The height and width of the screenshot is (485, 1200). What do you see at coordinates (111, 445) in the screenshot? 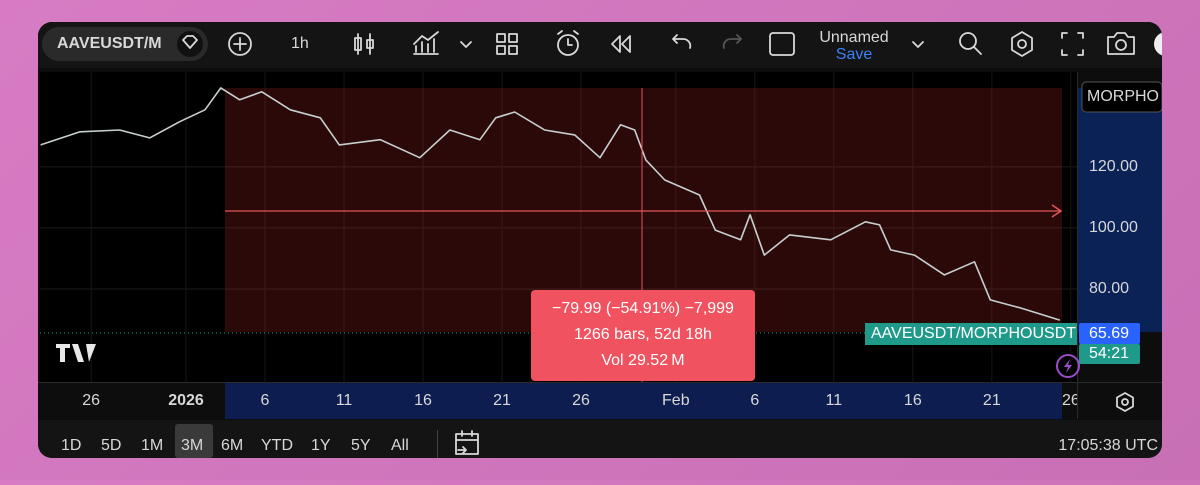
I see `range-button: 5D` at bounding box center [111, 445].